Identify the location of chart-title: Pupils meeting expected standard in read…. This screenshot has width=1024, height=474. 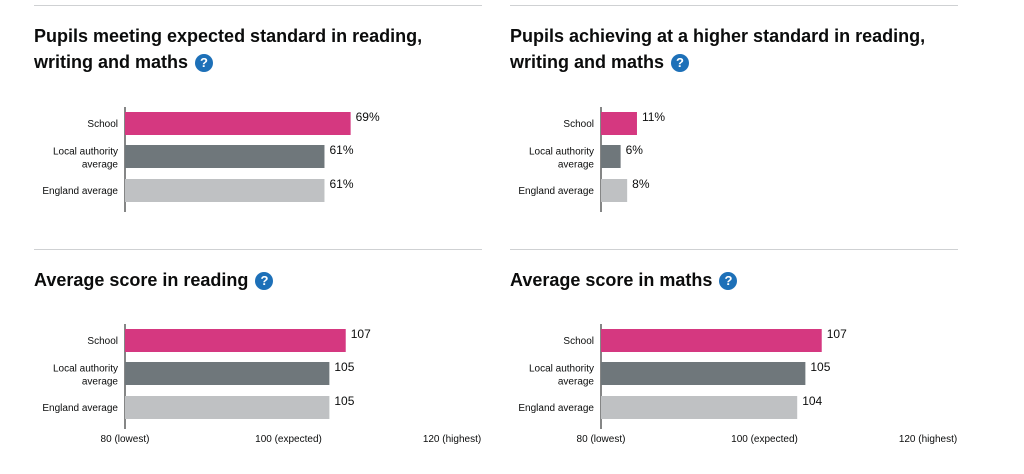
(254, 49).